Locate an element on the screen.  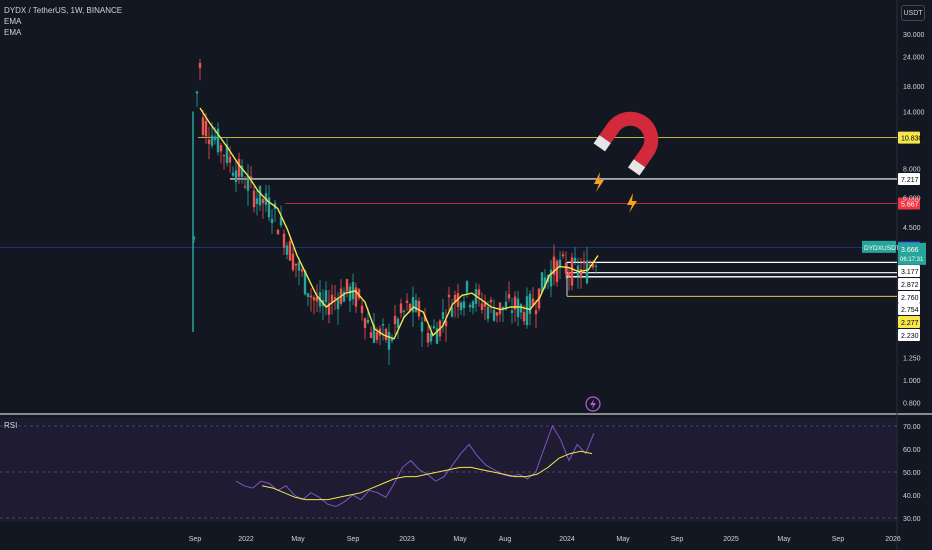
rsi-line is located at coordinates (415, 466).